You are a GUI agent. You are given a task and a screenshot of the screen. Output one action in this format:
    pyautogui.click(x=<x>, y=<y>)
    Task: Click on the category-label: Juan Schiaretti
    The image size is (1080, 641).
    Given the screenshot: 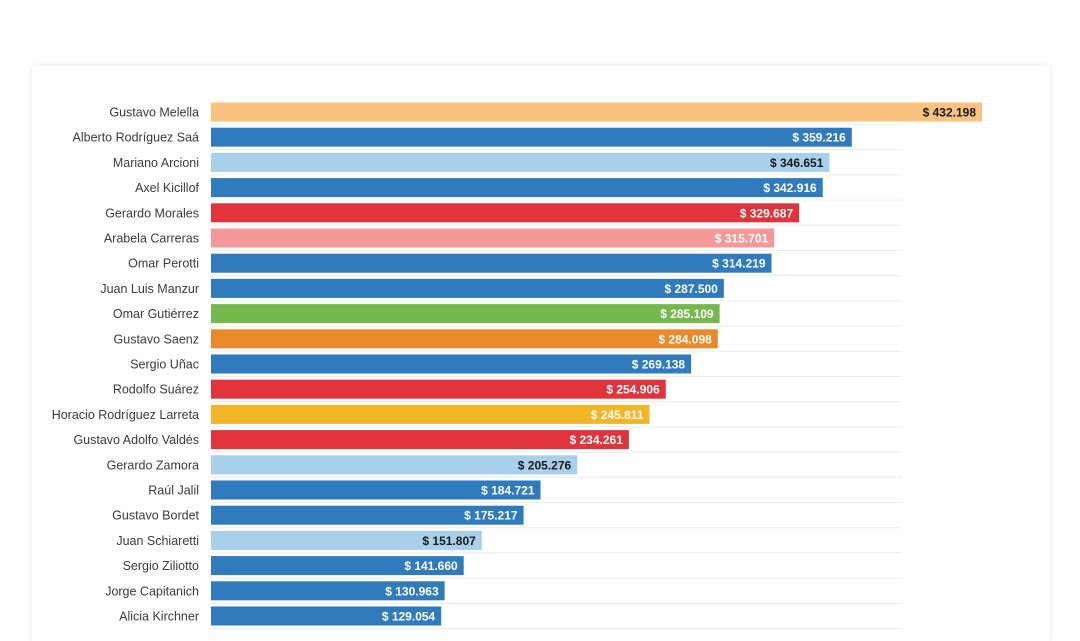 What is the action you would take?
    pyautogui.click(x=157, y=541)
    